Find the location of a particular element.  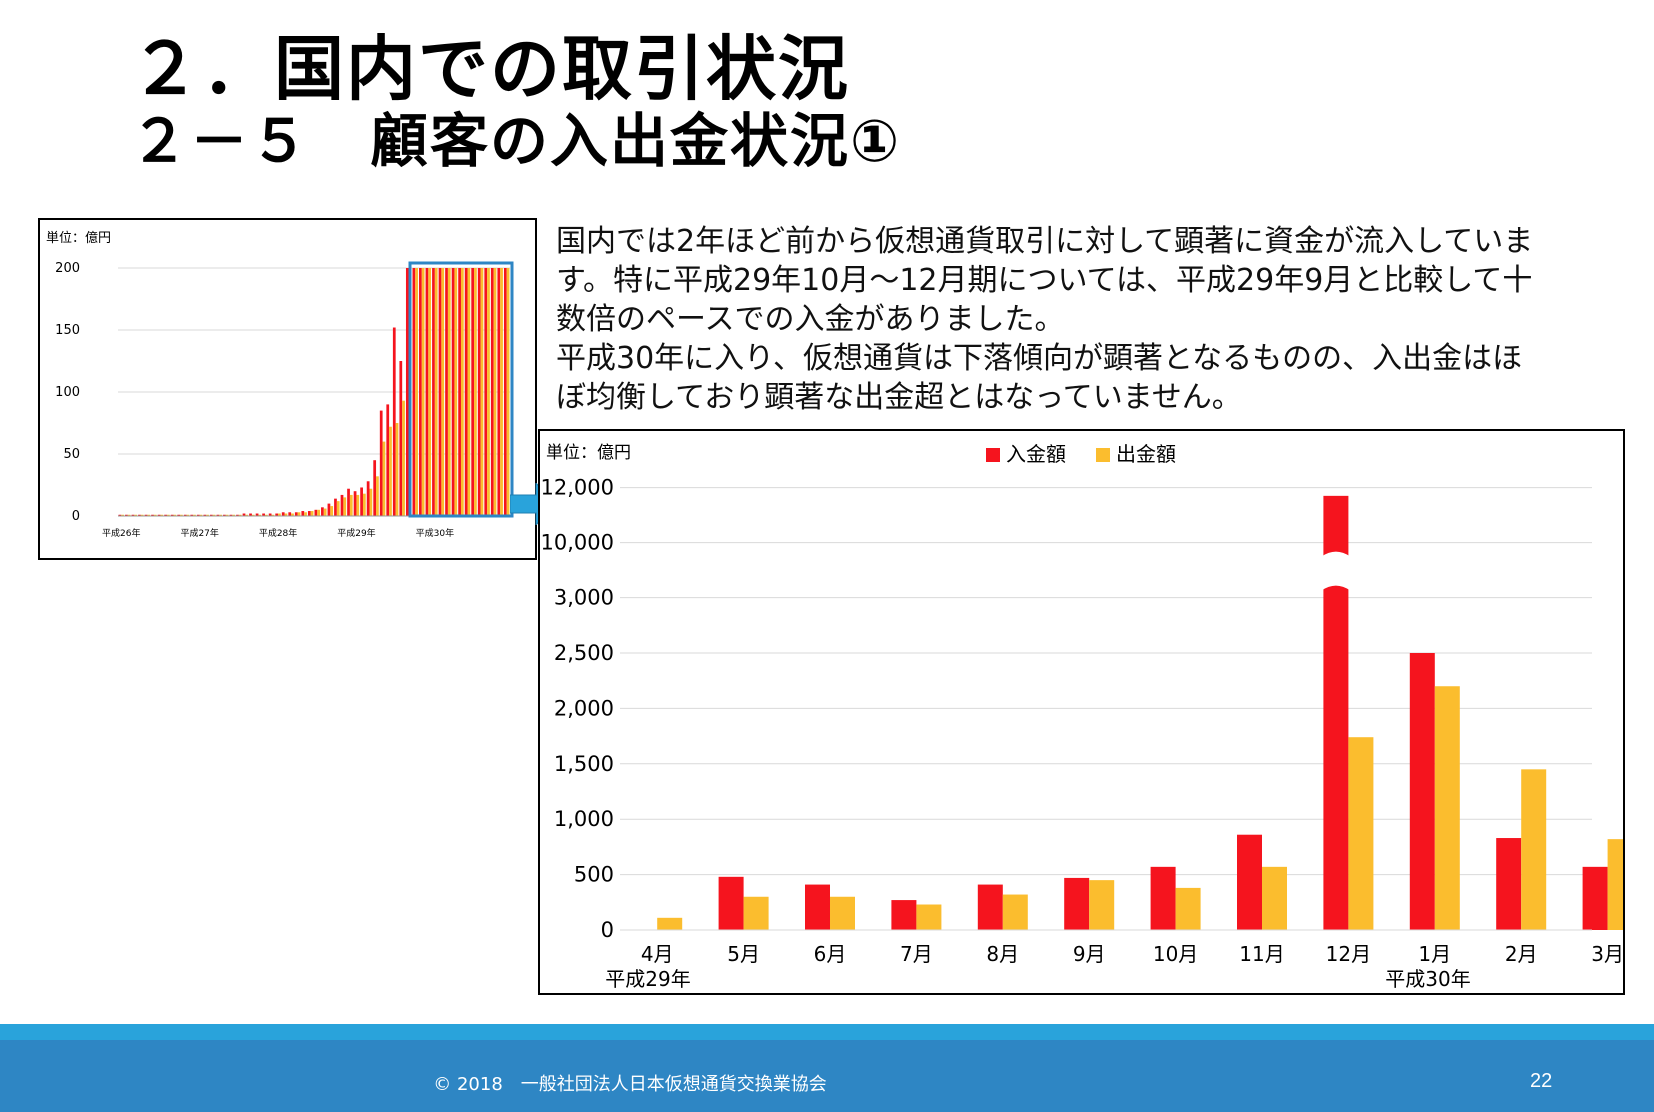

x-tick-label: 5月 is located at coordinates (743, 954).